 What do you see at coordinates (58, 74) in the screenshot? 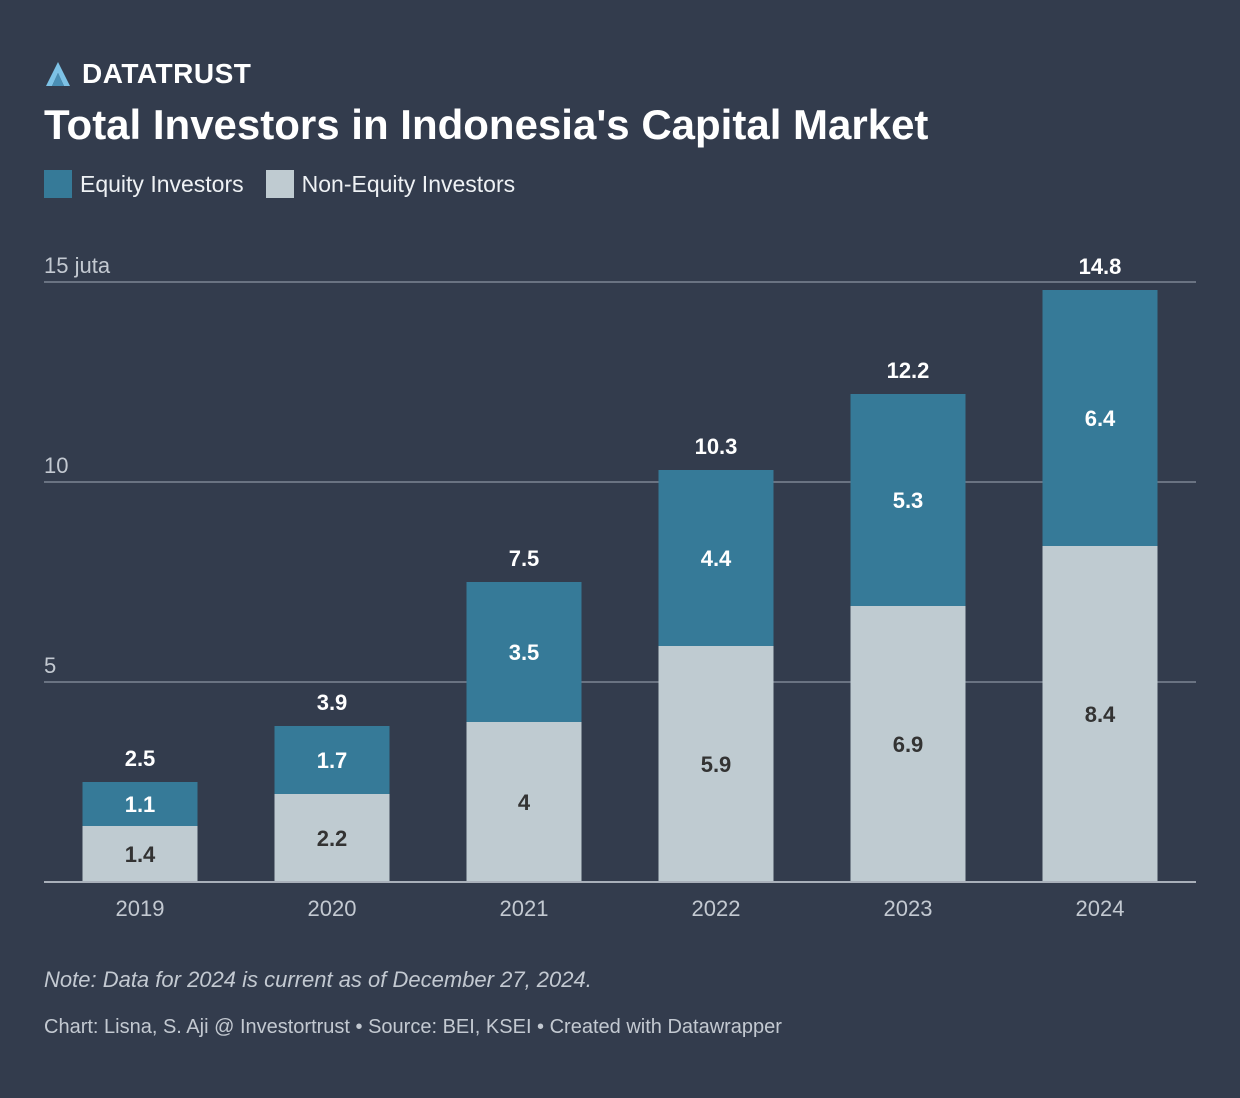
I see `datatrust-logo-icon` at bounding box center [58, 74].